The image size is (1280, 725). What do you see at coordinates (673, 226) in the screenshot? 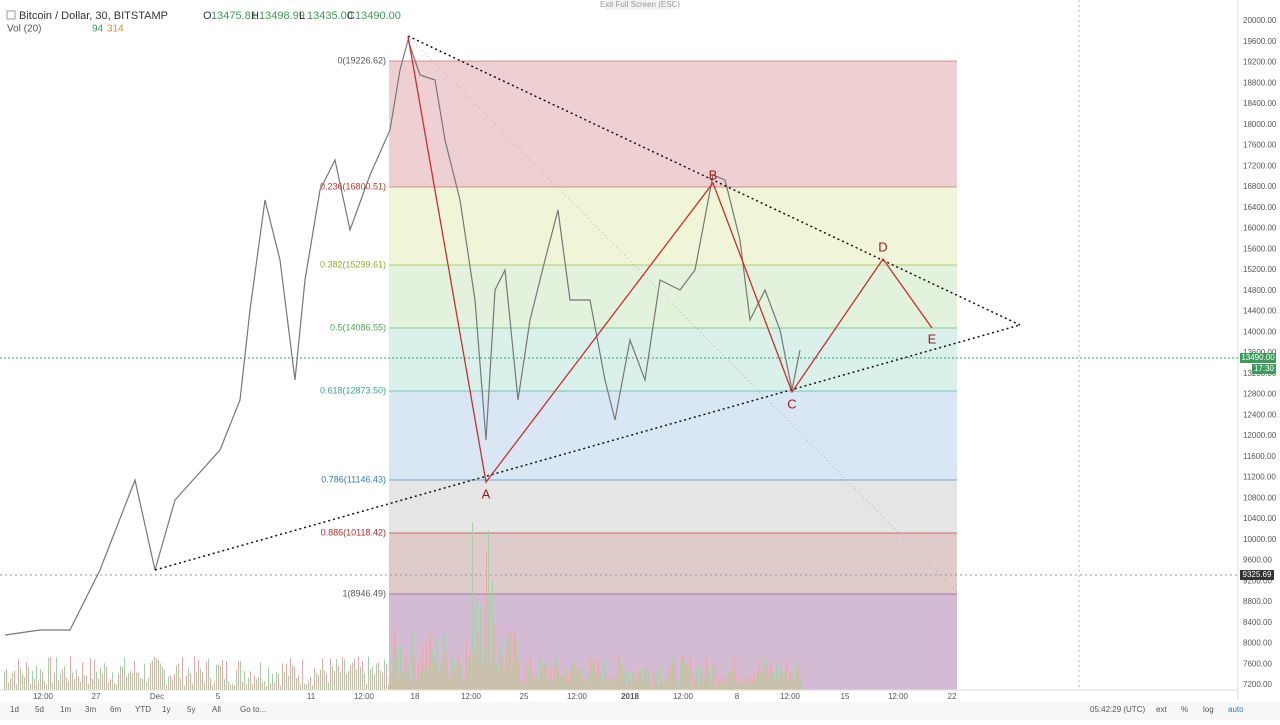
I see `fib-zone` at bounding box center [673, 226].